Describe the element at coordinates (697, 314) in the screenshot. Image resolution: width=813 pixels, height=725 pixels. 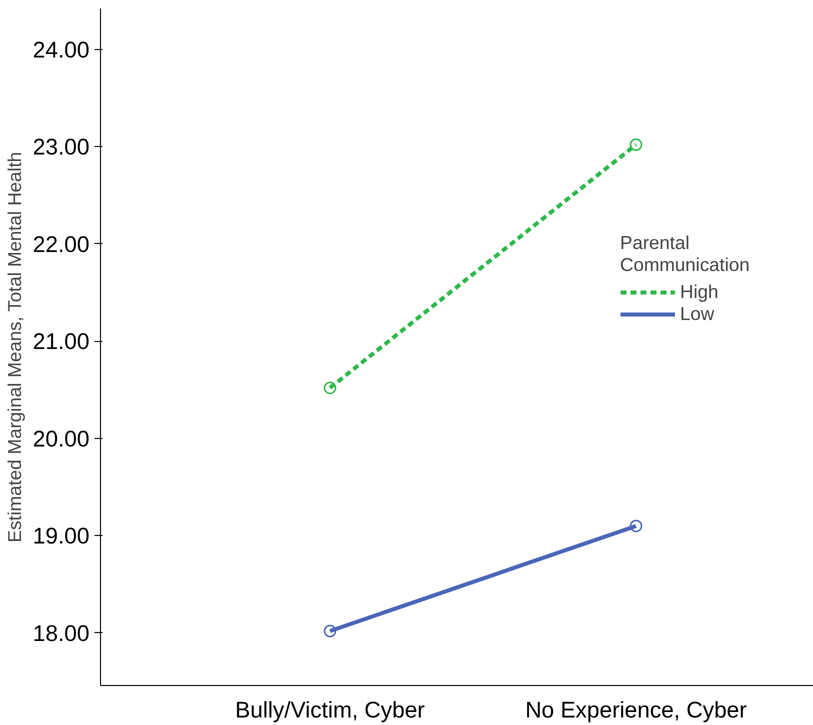
I see `legend-label: Low` at that location.